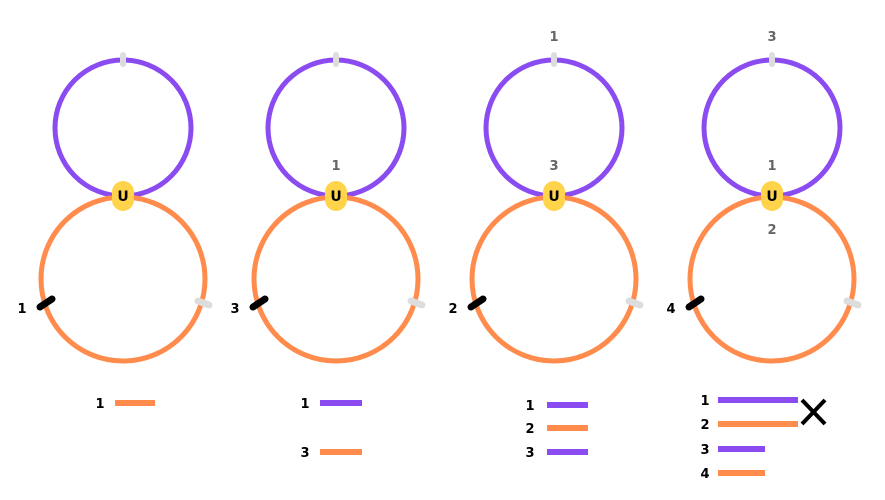  What do you see at coordinates (553, 166) in the screenshot?
I see `purple-bottom-label: 3` at bounding box center [553, 166].